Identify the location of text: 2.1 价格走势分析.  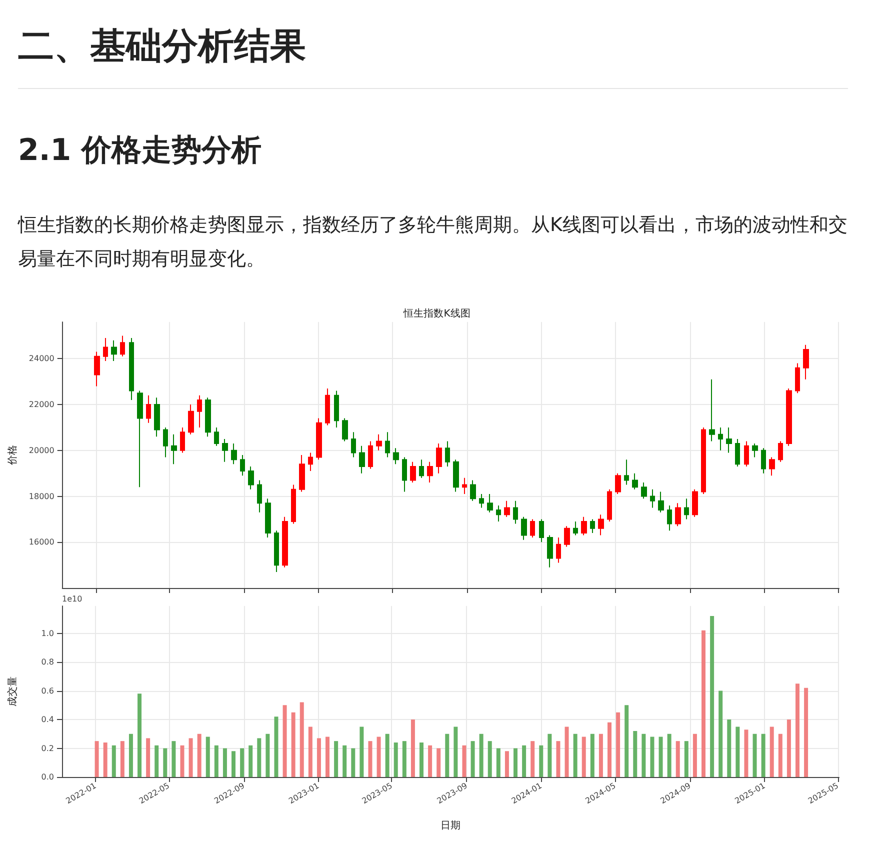
(140, 151).